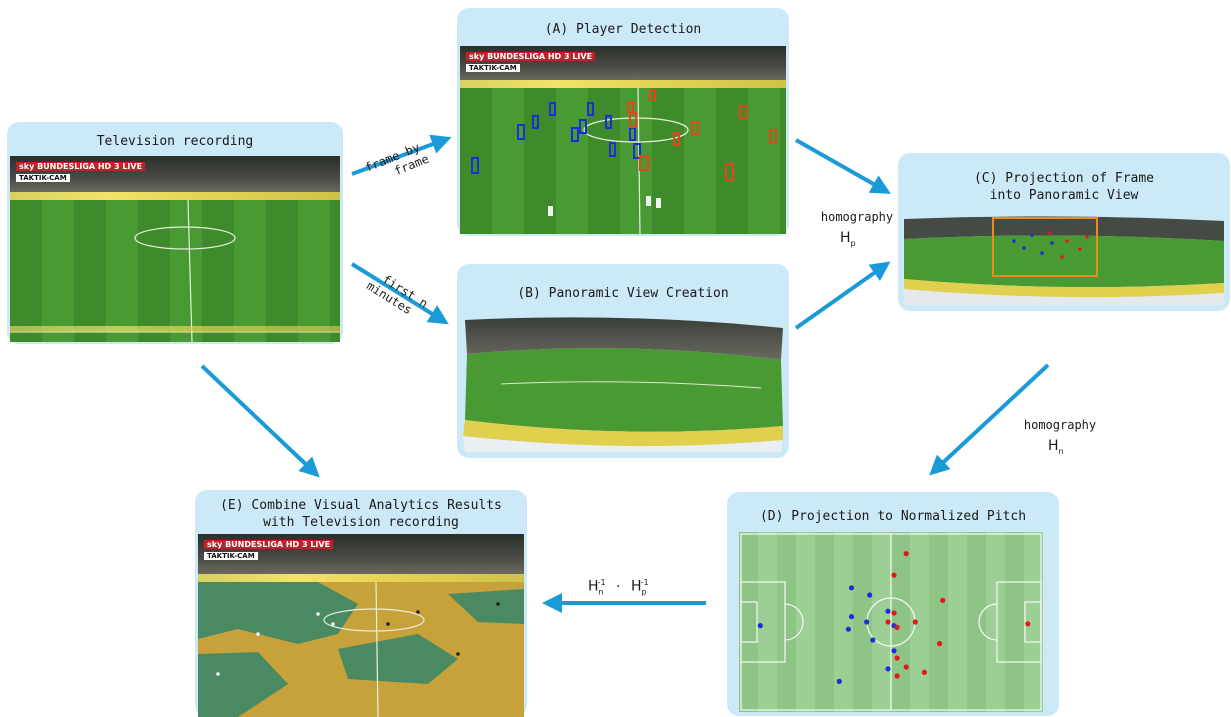 Image resolution: width=1231 pixels, height=717 pixels. What do you see at coordinates (857, 217) in the screenshot?
I see `label-homography-p: homography` at bounding box center [857, 217].